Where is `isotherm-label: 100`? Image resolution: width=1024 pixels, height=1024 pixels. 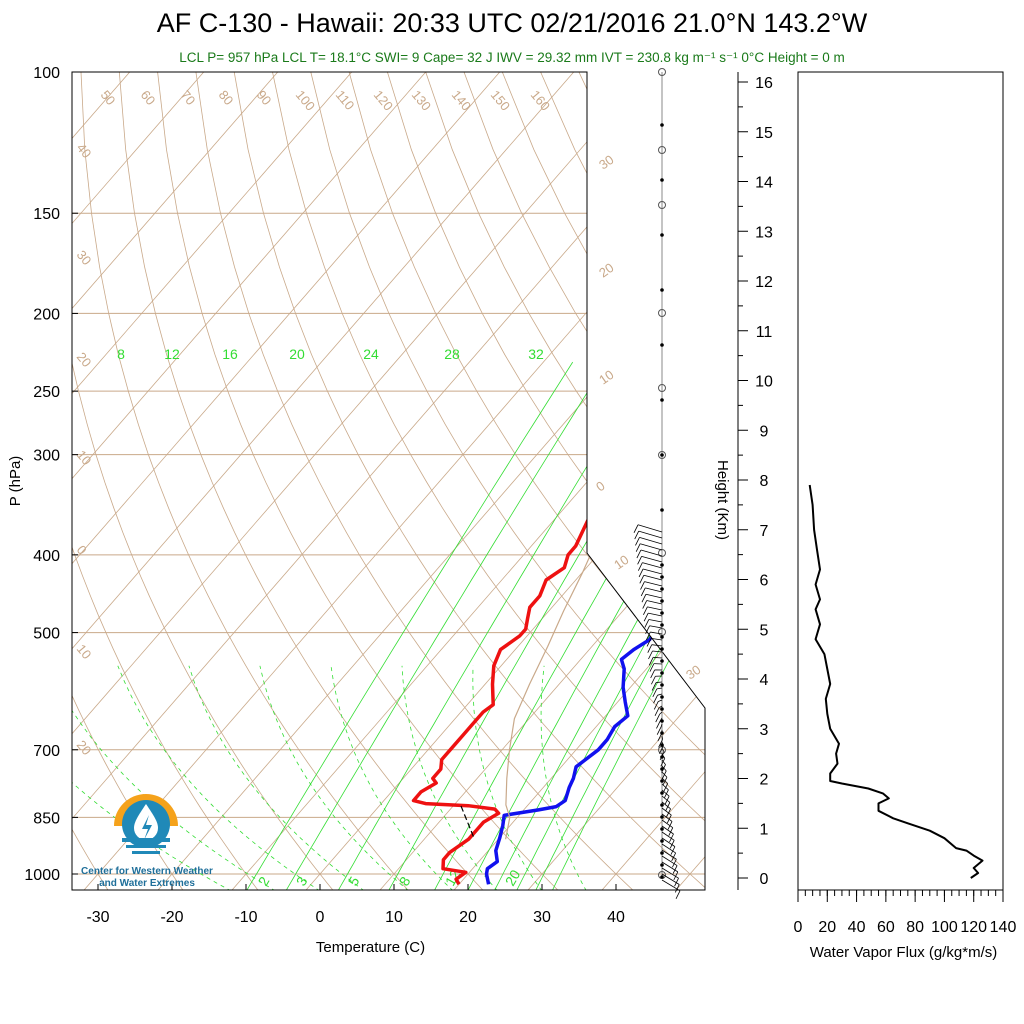 isotherm-label: 100 is located at coordinates (305, 100).